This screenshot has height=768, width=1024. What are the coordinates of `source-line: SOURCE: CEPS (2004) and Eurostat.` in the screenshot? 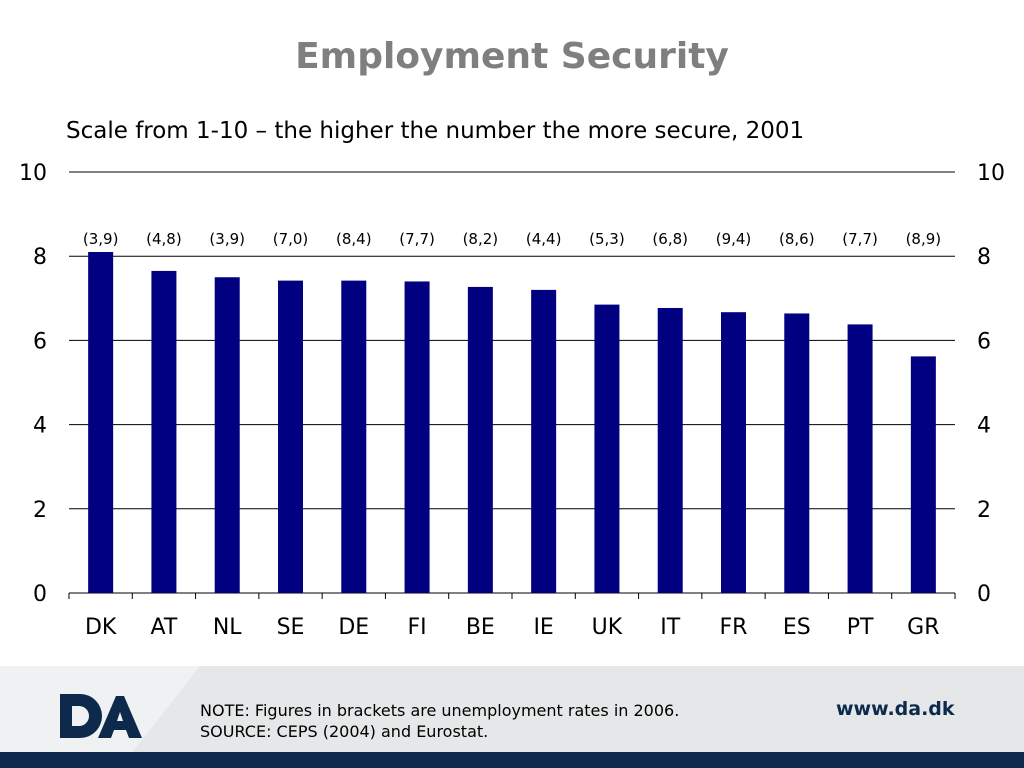 It's located at (344, 731).